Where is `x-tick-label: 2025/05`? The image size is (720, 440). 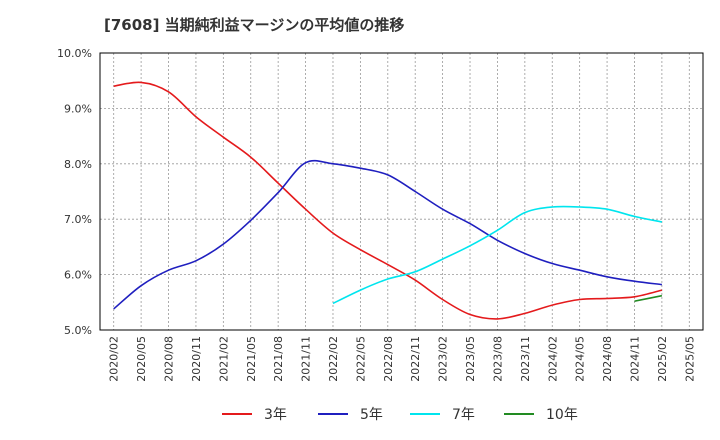 x-tick-label: 2025/05 is located at coordinates (689, 359).